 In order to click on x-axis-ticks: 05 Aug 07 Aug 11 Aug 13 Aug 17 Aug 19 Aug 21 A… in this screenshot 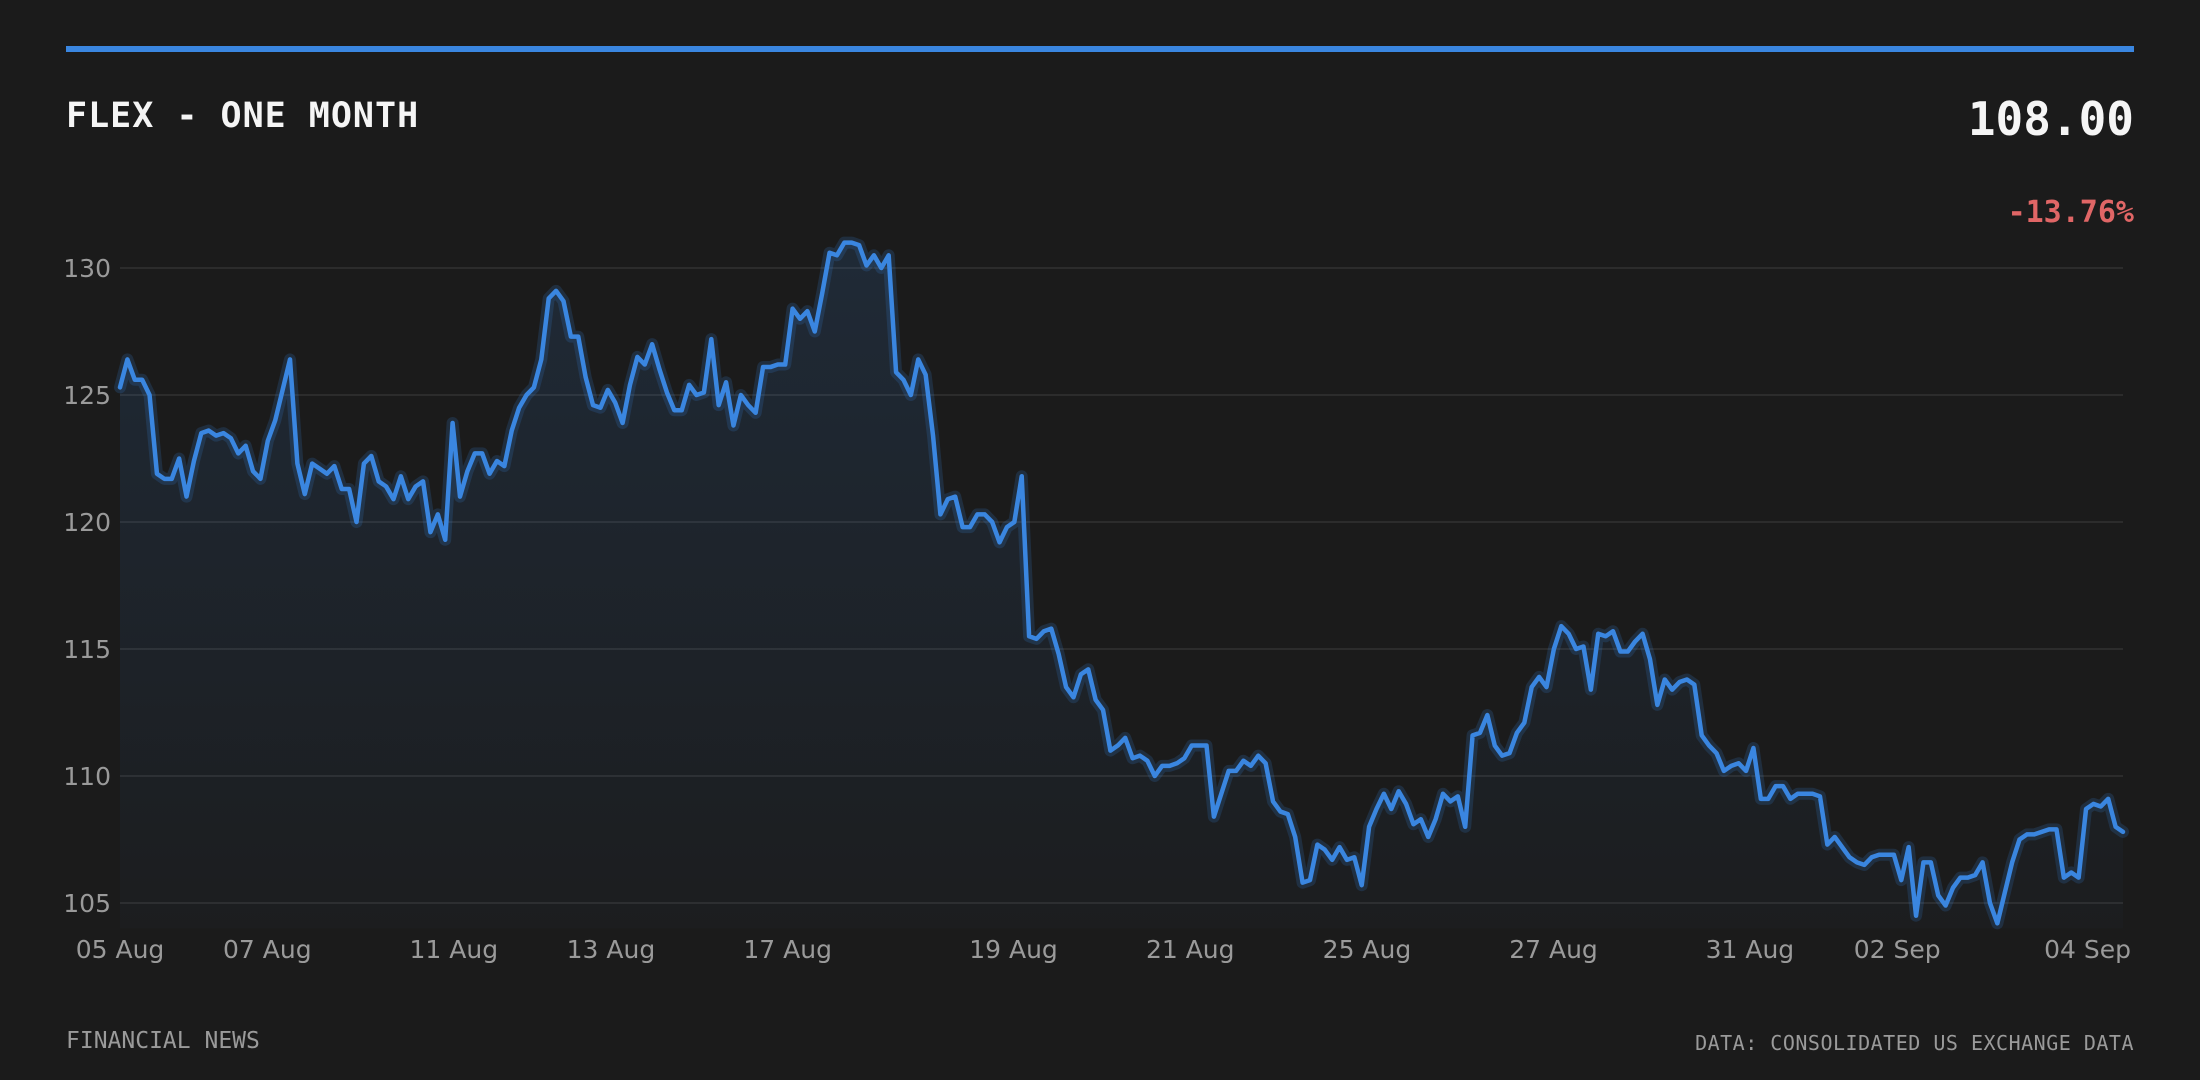, I will do `click(1103, 949)`.